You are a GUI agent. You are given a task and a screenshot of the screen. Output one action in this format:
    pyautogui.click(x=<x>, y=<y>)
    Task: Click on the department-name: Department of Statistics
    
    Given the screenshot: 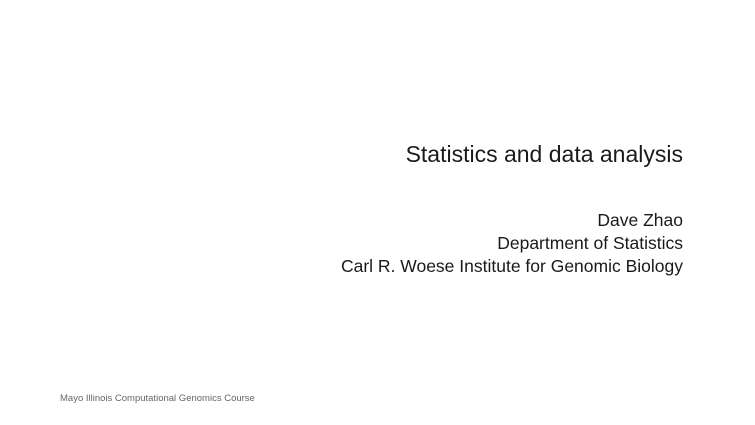 What is the action you would take?
    pyautogui.click(x=590, y=243)
    